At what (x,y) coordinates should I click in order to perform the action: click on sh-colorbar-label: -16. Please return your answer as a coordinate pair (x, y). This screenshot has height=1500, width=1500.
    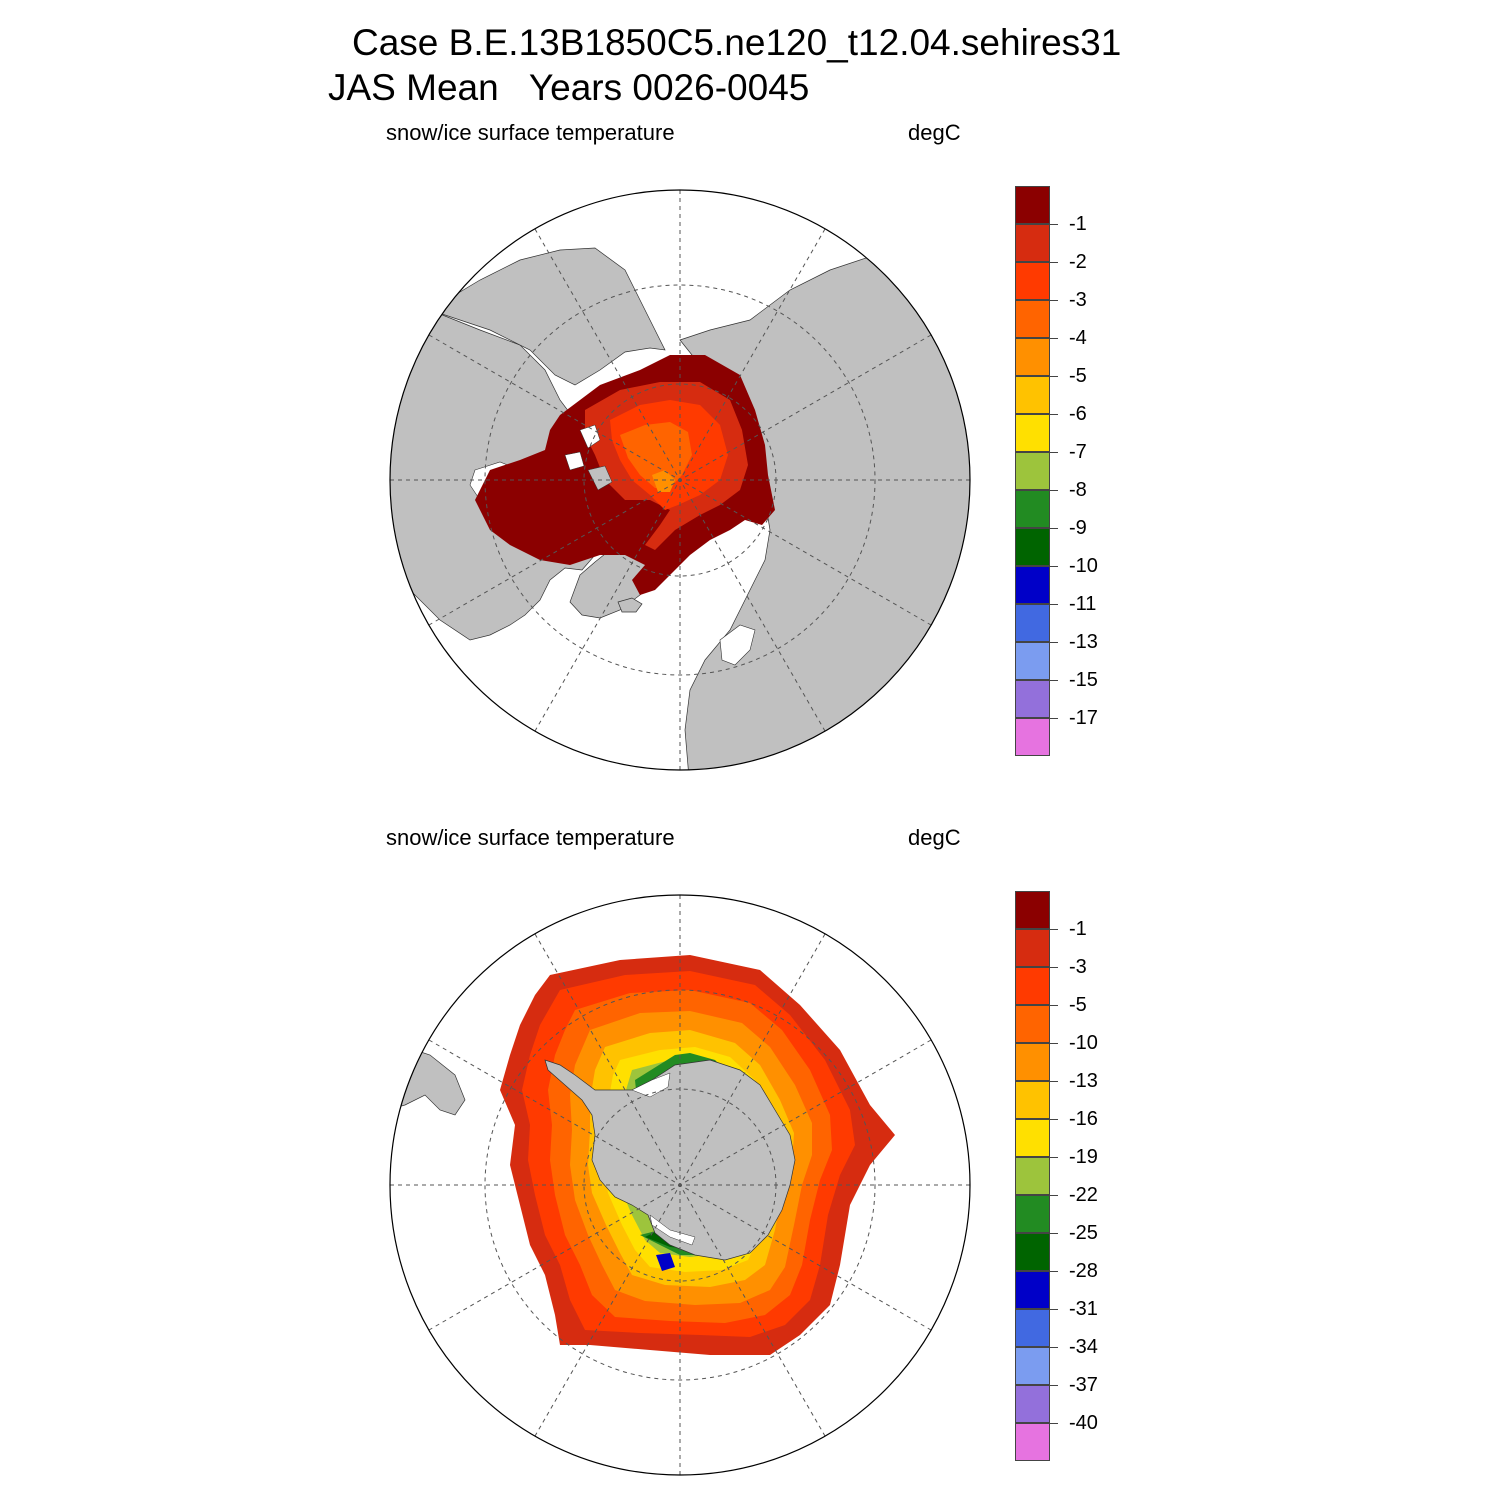
    Looking at the image, I should click on (1083, 1119).